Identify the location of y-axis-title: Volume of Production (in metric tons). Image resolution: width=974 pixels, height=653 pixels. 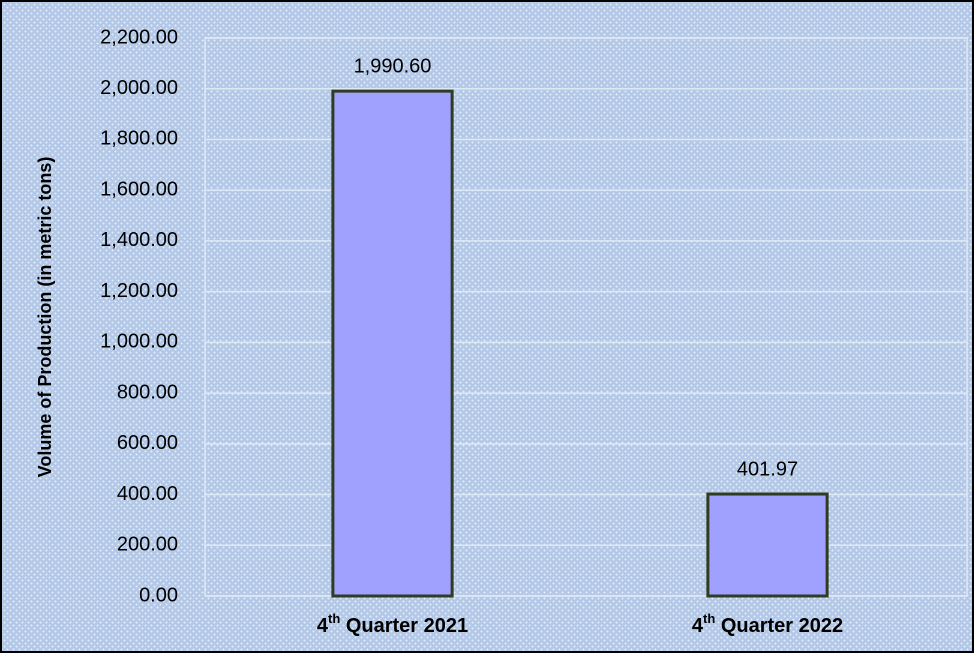
(45, 317).